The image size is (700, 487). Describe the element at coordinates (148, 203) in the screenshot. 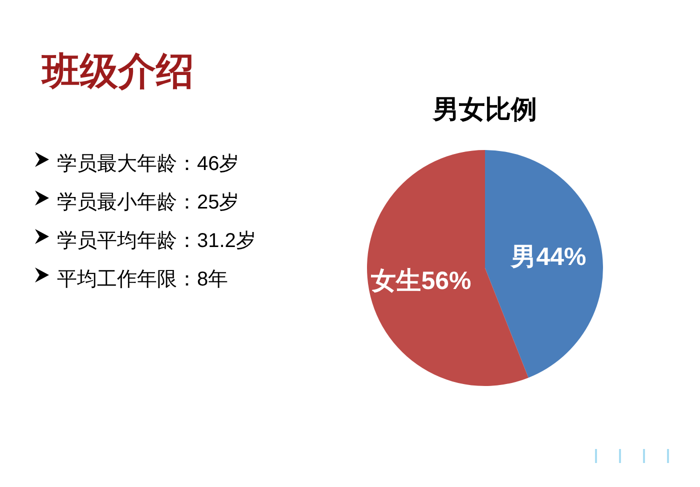

I see `text: 学员最小年龄：25岁` at that location.